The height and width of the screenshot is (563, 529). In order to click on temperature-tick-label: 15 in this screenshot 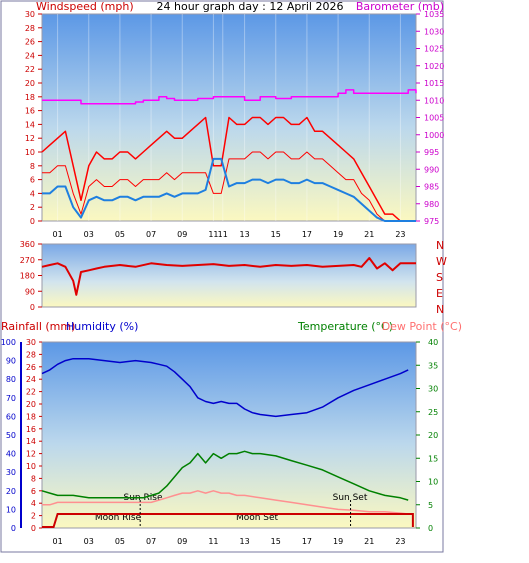, I will do `click(433, 458)`.